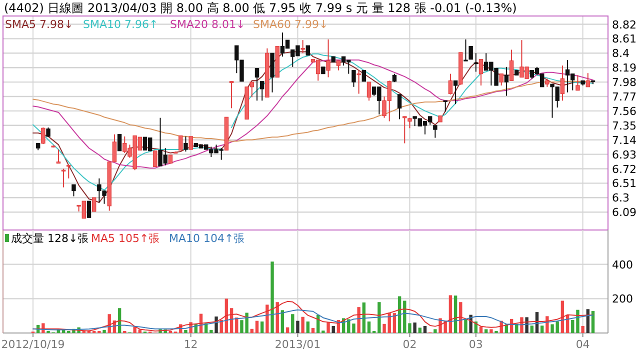  I want to click on y-tick-label: 7.56, so click(624, 111).